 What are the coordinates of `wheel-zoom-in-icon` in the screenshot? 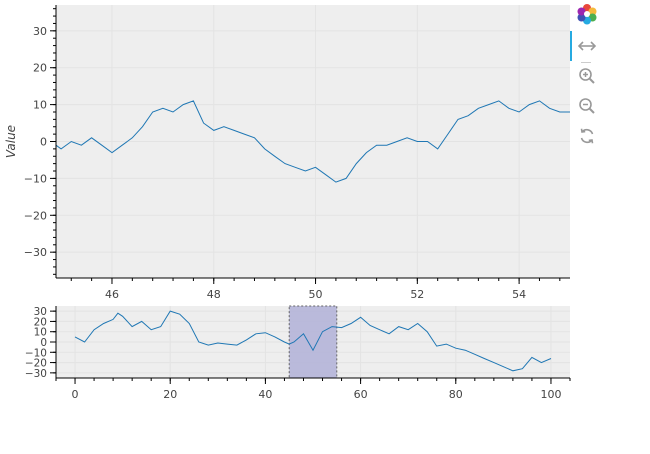 It's located at (587, 76).